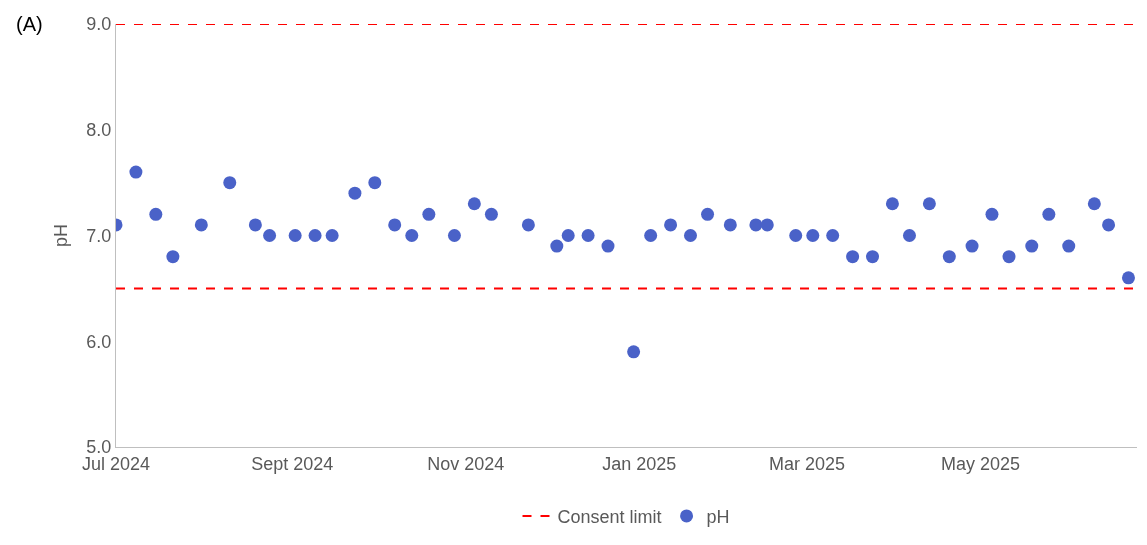 The image size is (1147, 545). I want to click on y-tick-label: 8.0, so click(99, 130).